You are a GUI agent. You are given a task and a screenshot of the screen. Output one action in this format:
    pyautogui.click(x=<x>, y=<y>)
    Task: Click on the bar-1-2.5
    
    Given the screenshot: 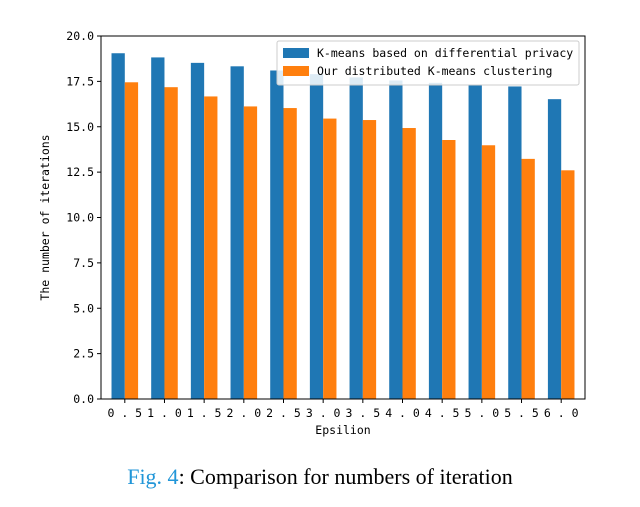 What is the action you would take?
    pyautogui.click(x=277, y=235)
    